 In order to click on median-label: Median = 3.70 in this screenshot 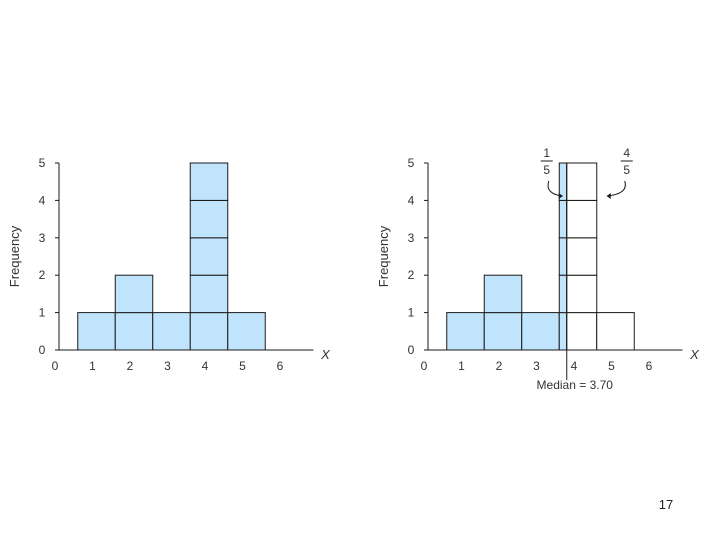, I will do `click(575, 385)`.